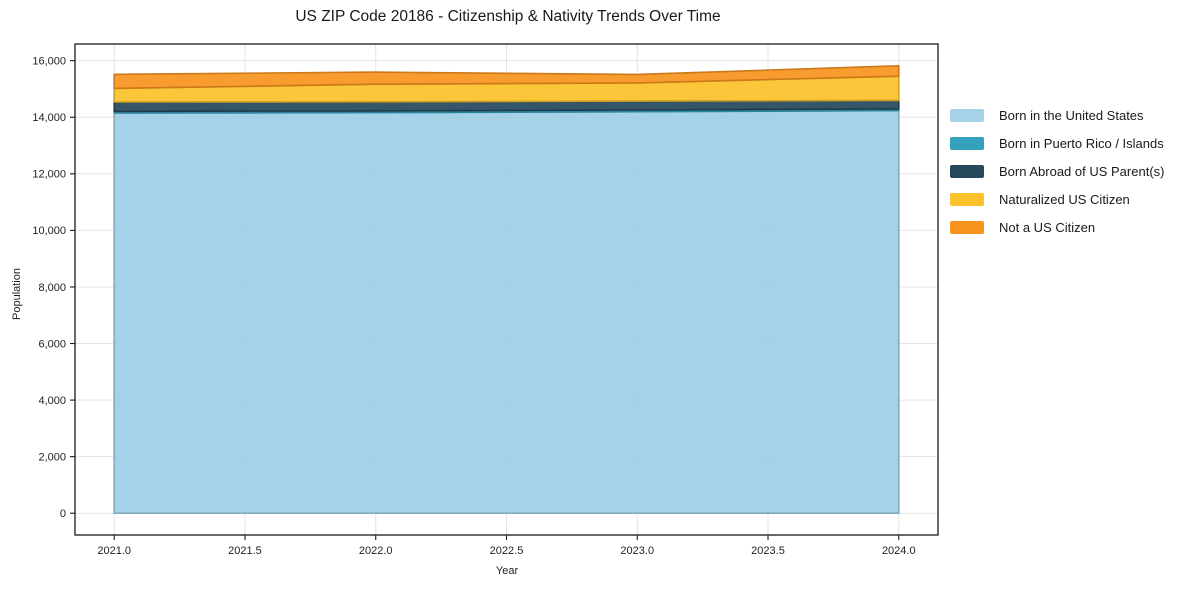  Describe the element at coordinates (114, 551) in the screenshot. I see `x-tick-label: 2021.0` at that location.